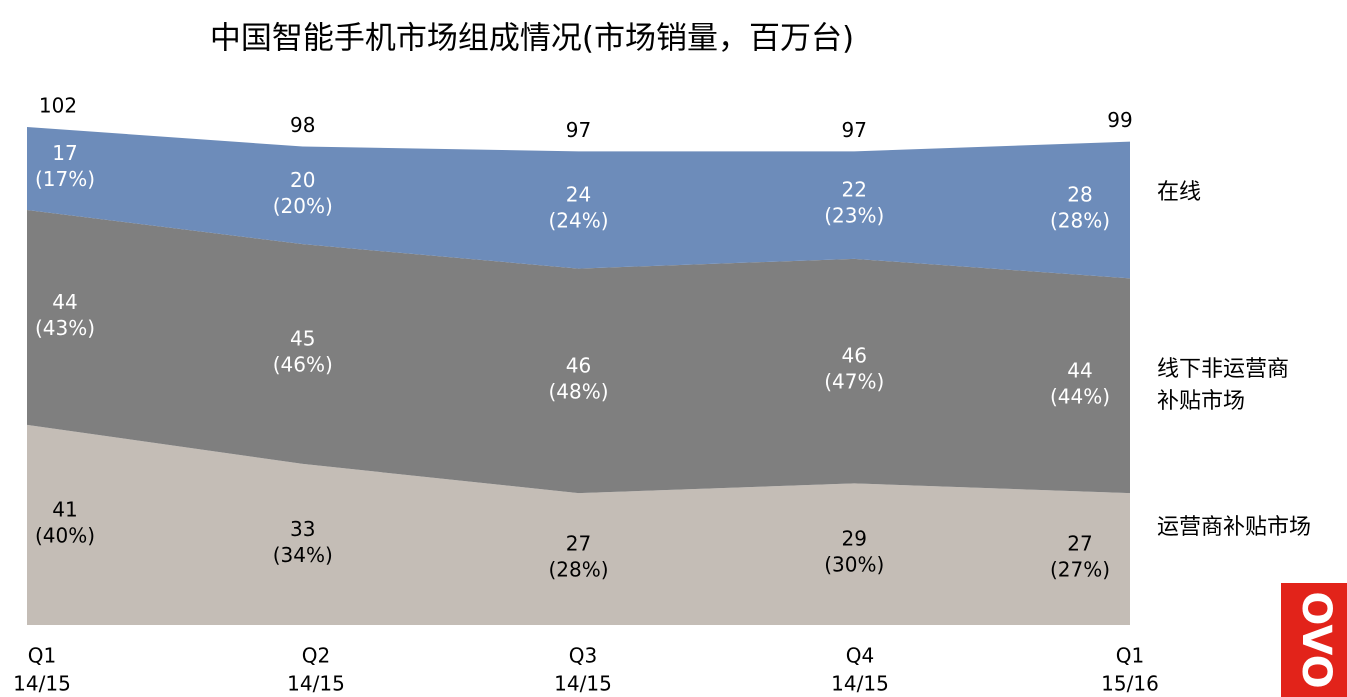 The image size is (1347, 697). I want to click on x-tick-label: 15/16, so click(1130, 684).